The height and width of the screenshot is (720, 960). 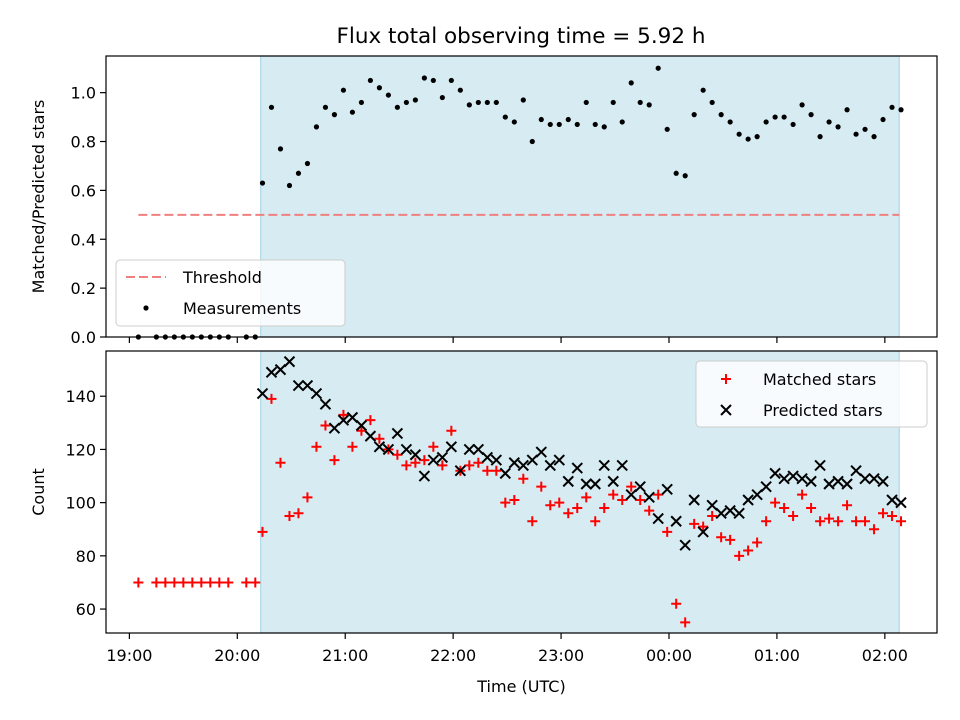 What do you see at coordinates (345, 655) in the screenshot?
I see `x-tick-label: 21:00` at bounding box center [345, 655].